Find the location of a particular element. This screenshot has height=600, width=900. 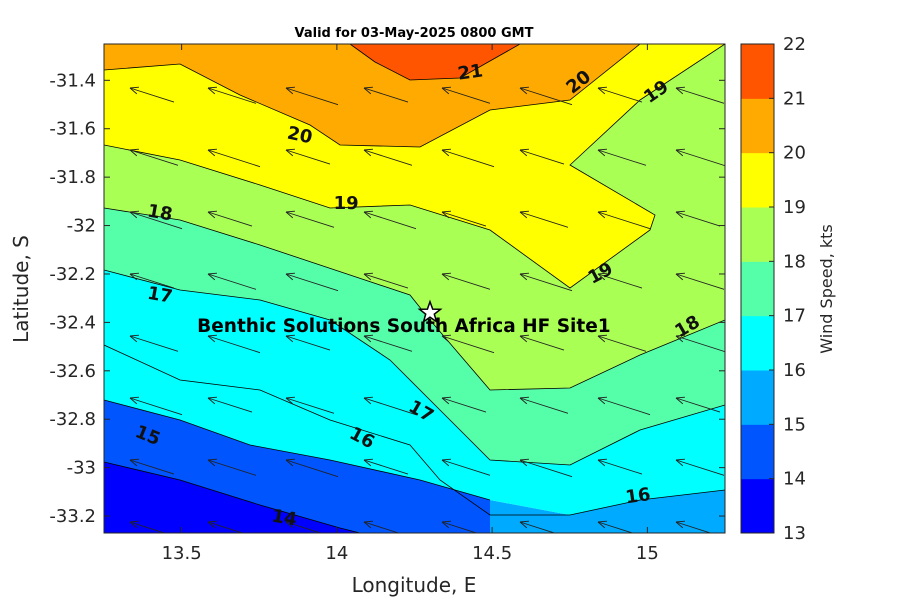

y-tick-label: -31.4 is located at coordinates (72, 80).